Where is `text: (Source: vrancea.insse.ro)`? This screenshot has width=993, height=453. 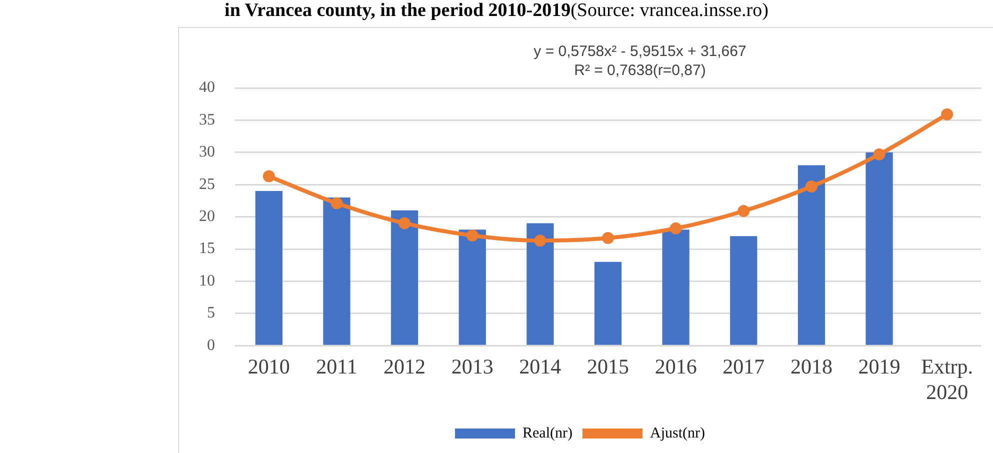 text: (Source: vrancea.insse.ro) is located at coordinates (669, 10).